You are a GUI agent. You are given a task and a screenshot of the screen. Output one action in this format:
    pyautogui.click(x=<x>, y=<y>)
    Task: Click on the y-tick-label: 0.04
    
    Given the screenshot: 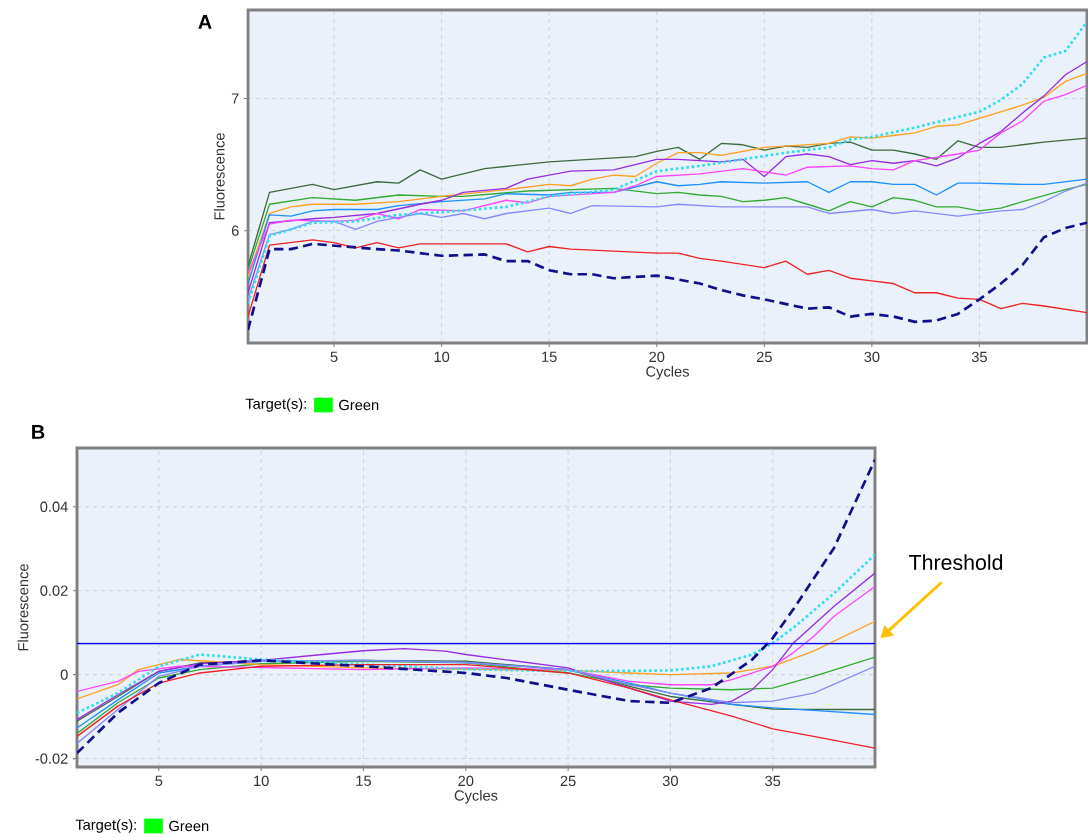 What is the action you would take?
    pyautogui.click(x=54, y=506)
    